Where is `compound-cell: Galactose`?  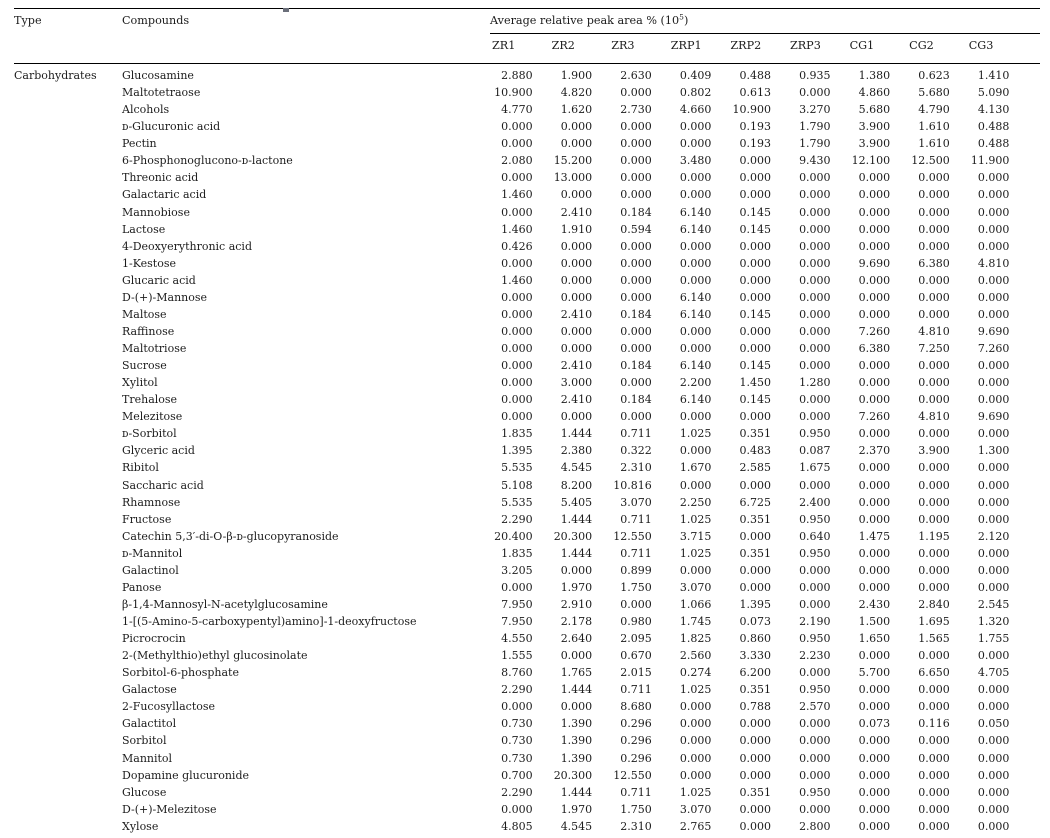
compound-cell: Galactose is located at coordinates (149, 690).